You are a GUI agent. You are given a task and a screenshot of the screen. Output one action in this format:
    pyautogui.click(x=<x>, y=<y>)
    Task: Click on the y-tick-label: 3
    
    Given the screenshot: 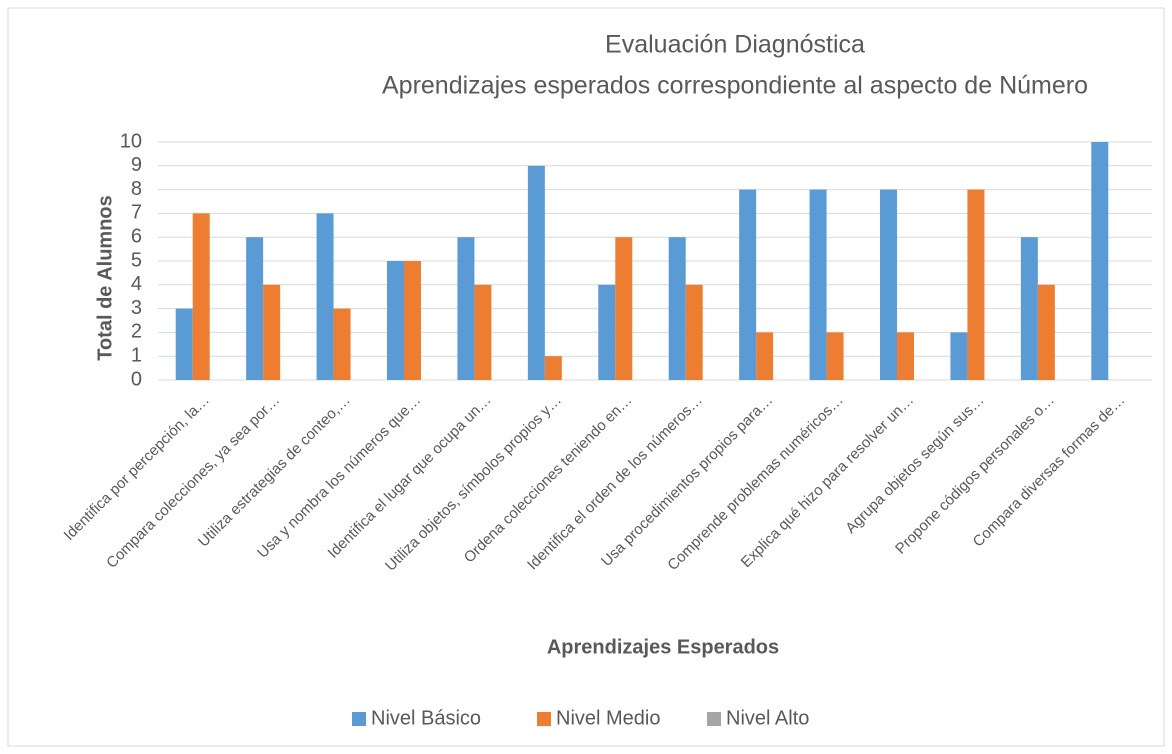 What is the action you would take?
    pyautogui.click(x=136, y=308)
    